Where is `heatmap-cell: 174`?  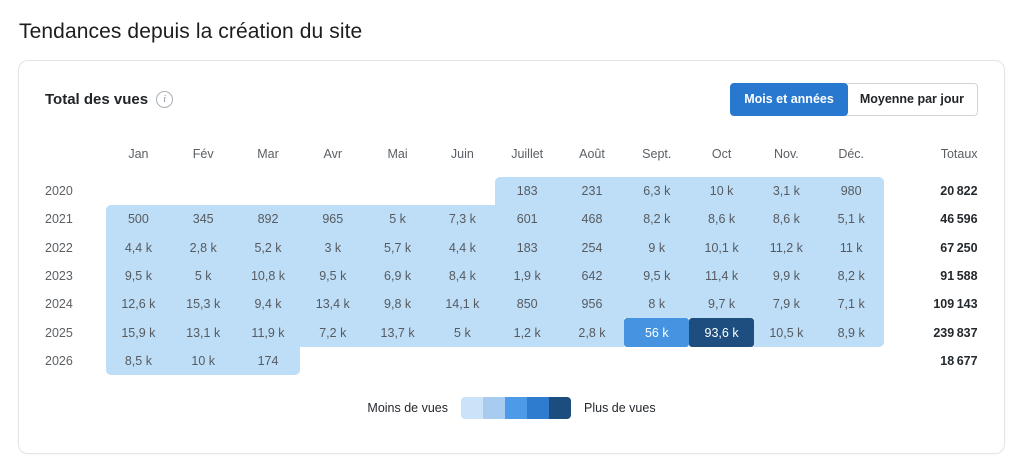 heatmap-cell: 174 is located at coordinates (268, 361).